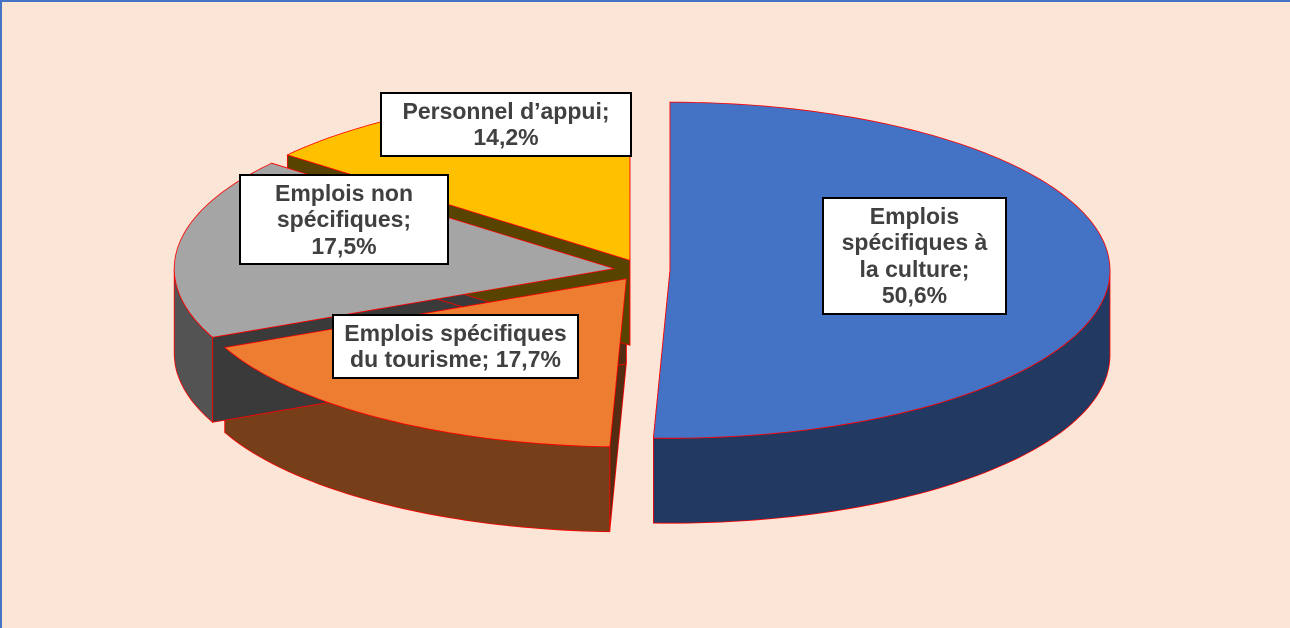  What do you see at coordinates (506, 124) in the screenshot?
I see `data-label: Personnel d’appui; 14,2%` at bounding box center [506, 124].